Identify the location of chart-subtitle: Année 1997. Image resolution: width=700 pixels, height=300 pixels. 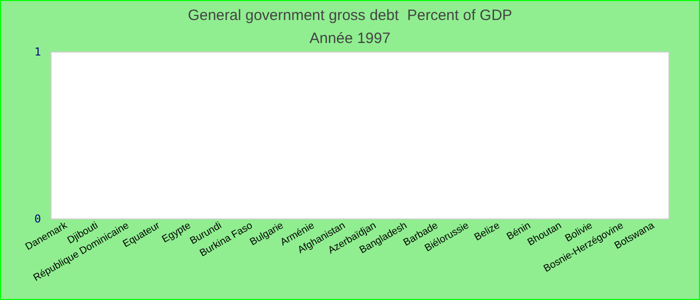
(350, 38).